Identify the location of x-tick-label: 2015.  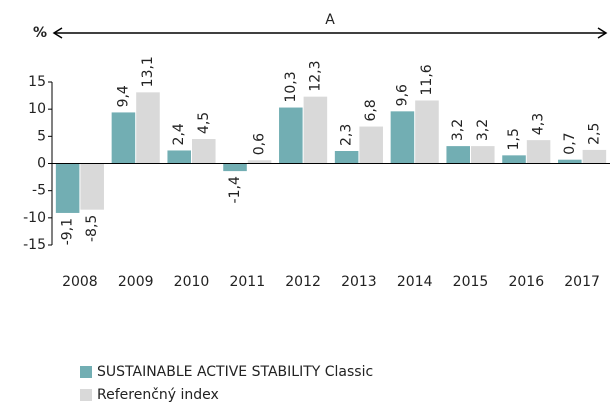
(471, 282).